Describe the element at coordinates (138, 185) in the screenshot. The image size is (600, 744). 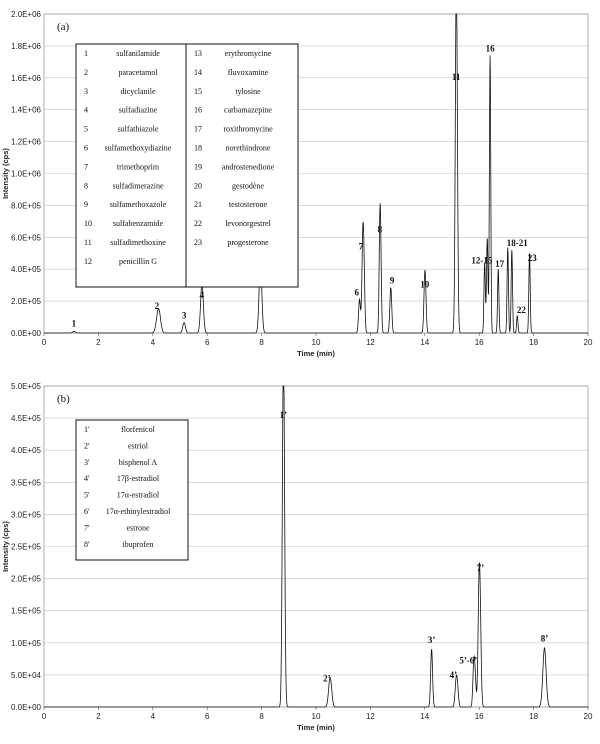
I see `legend-compound-name: sulfadimerazine` at that location.